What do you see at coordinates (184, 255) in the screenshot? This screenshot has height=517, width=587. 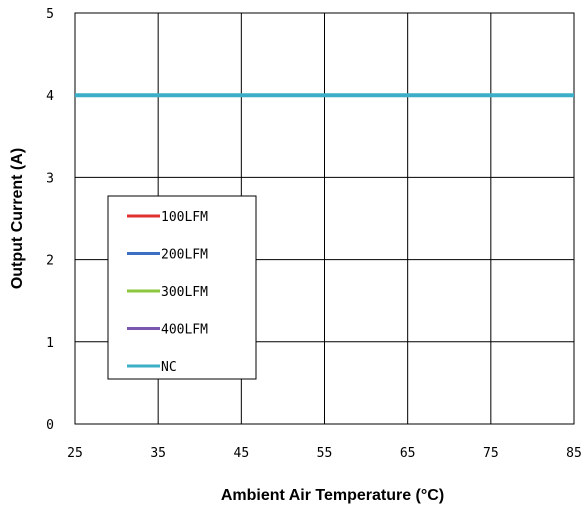 I see `legend-label: 200LFM` at bounding box center [184, 255].